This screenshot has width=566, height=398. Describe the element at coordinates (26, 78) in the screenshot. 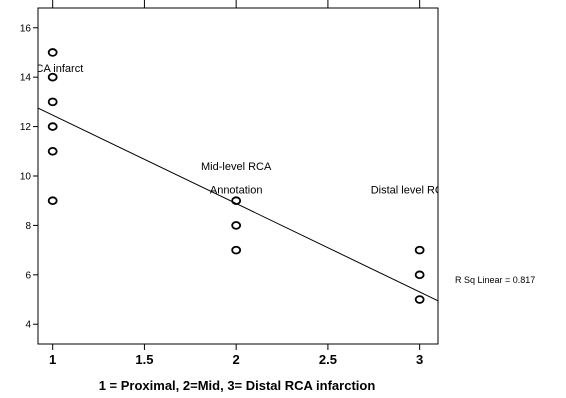

I see `y-tick-label: 14` at that location.